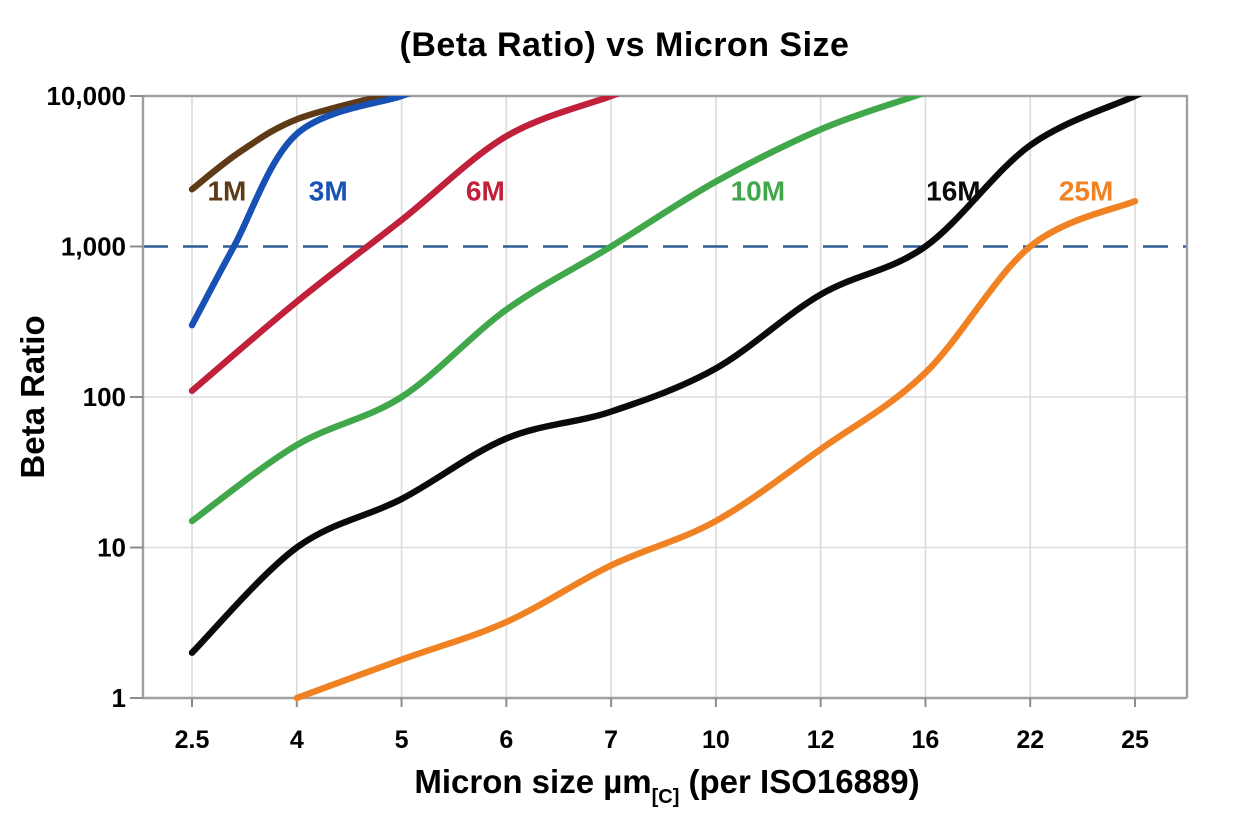 This screenshot has height=819, width=1249. Describe the element at coordinates (716, 740) in the screenshot. I see `x-tick-label-10: 10` at that location.